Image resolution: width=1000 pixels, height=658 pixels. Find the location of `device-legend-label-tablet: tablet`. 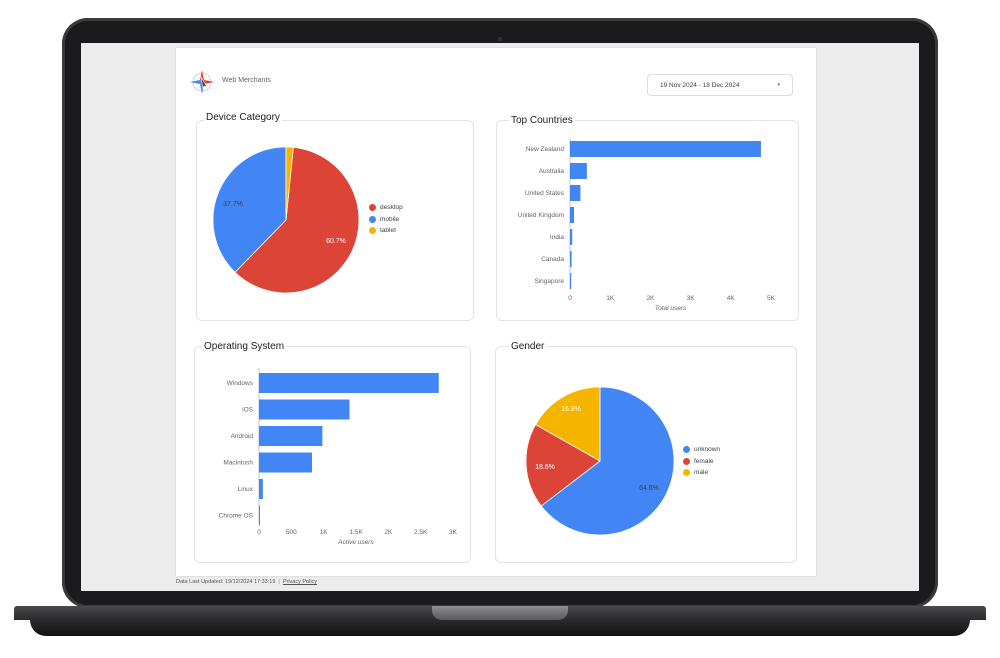

device-legend-label-tablet: tablet is located at coordinates (388, 231).